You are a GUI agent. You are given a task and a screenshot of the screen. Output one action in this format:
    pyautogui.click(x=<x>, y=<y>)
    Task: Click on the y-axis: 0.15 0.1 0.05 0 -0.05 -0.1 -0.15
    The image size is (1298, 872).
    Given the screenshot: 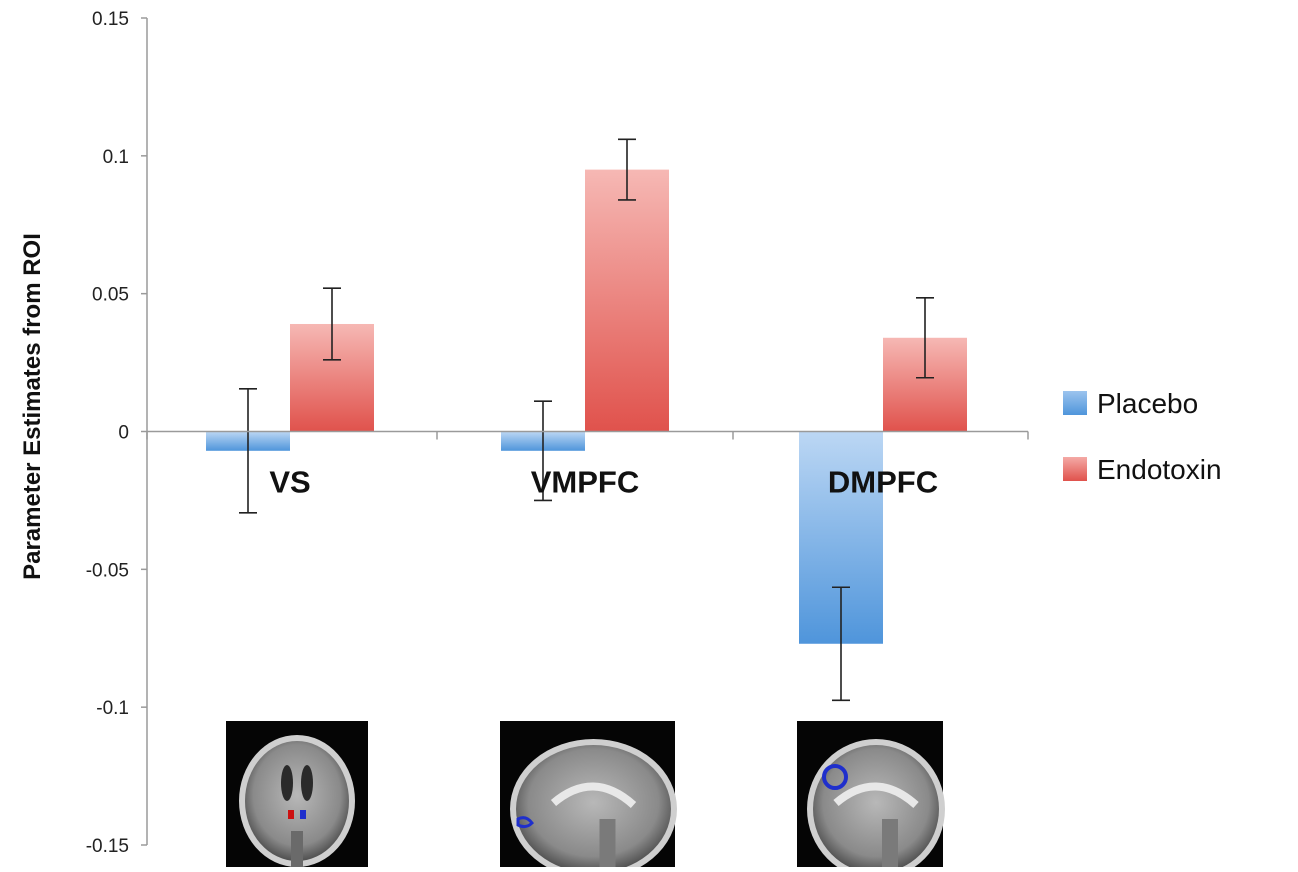 What is the action you would take?
    pyautogui.click(x=117, y=433)
    